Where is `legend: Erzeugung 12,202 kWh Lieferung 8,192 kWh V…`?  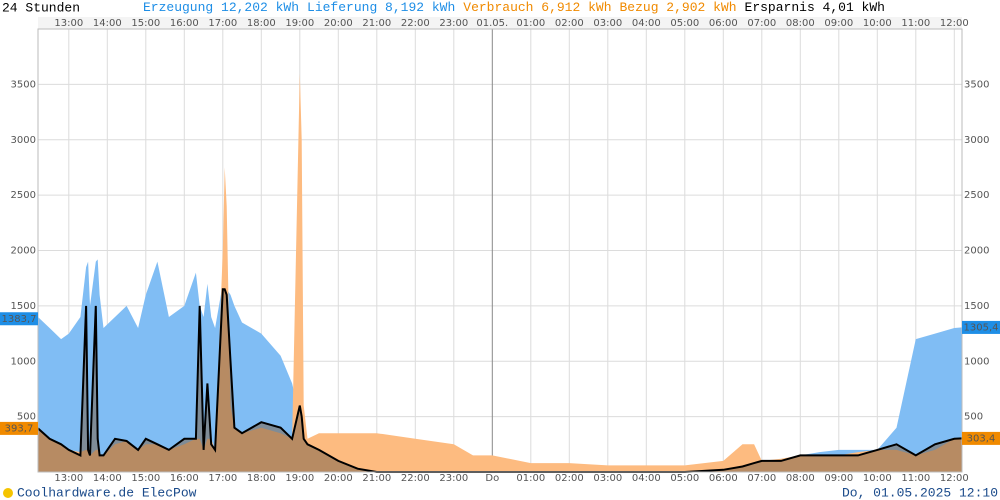
legend: Erzeugung 12,202 kWh Lieferung 8,192 kWh V… is located at coordinates (514, 7).